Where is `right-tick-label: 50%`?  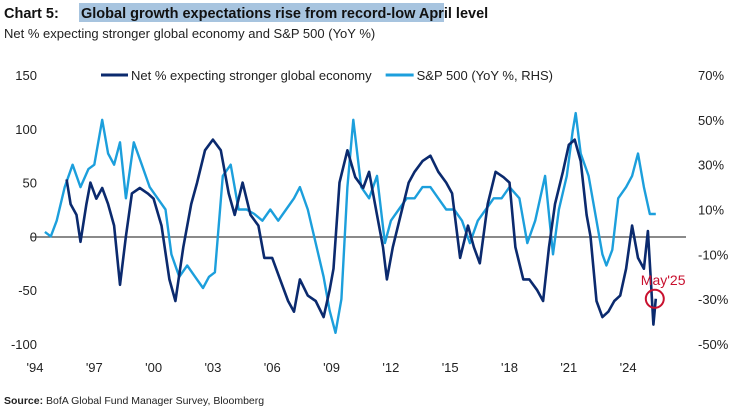 right-tick-label: 50% is located at coordinates (711, 120).